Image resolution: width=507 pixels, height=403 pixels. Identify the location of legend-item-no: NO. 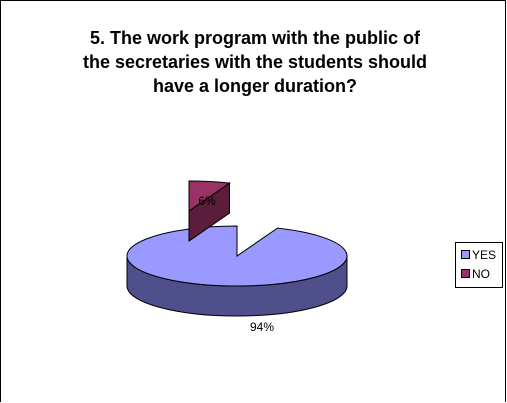
(475, 274).